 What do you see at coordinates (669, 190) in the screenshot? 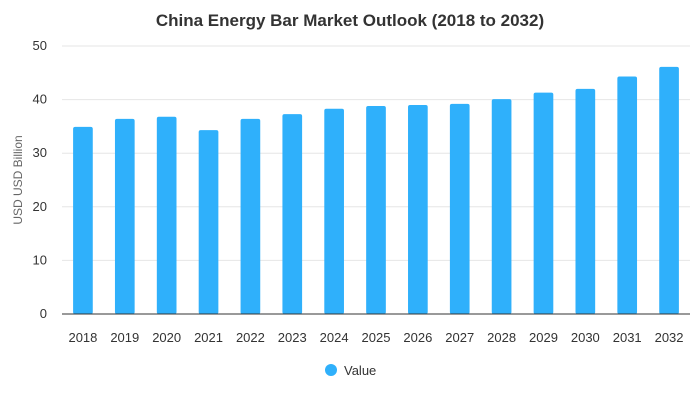
I see `bar-2032` at bounding box center [669, 190].